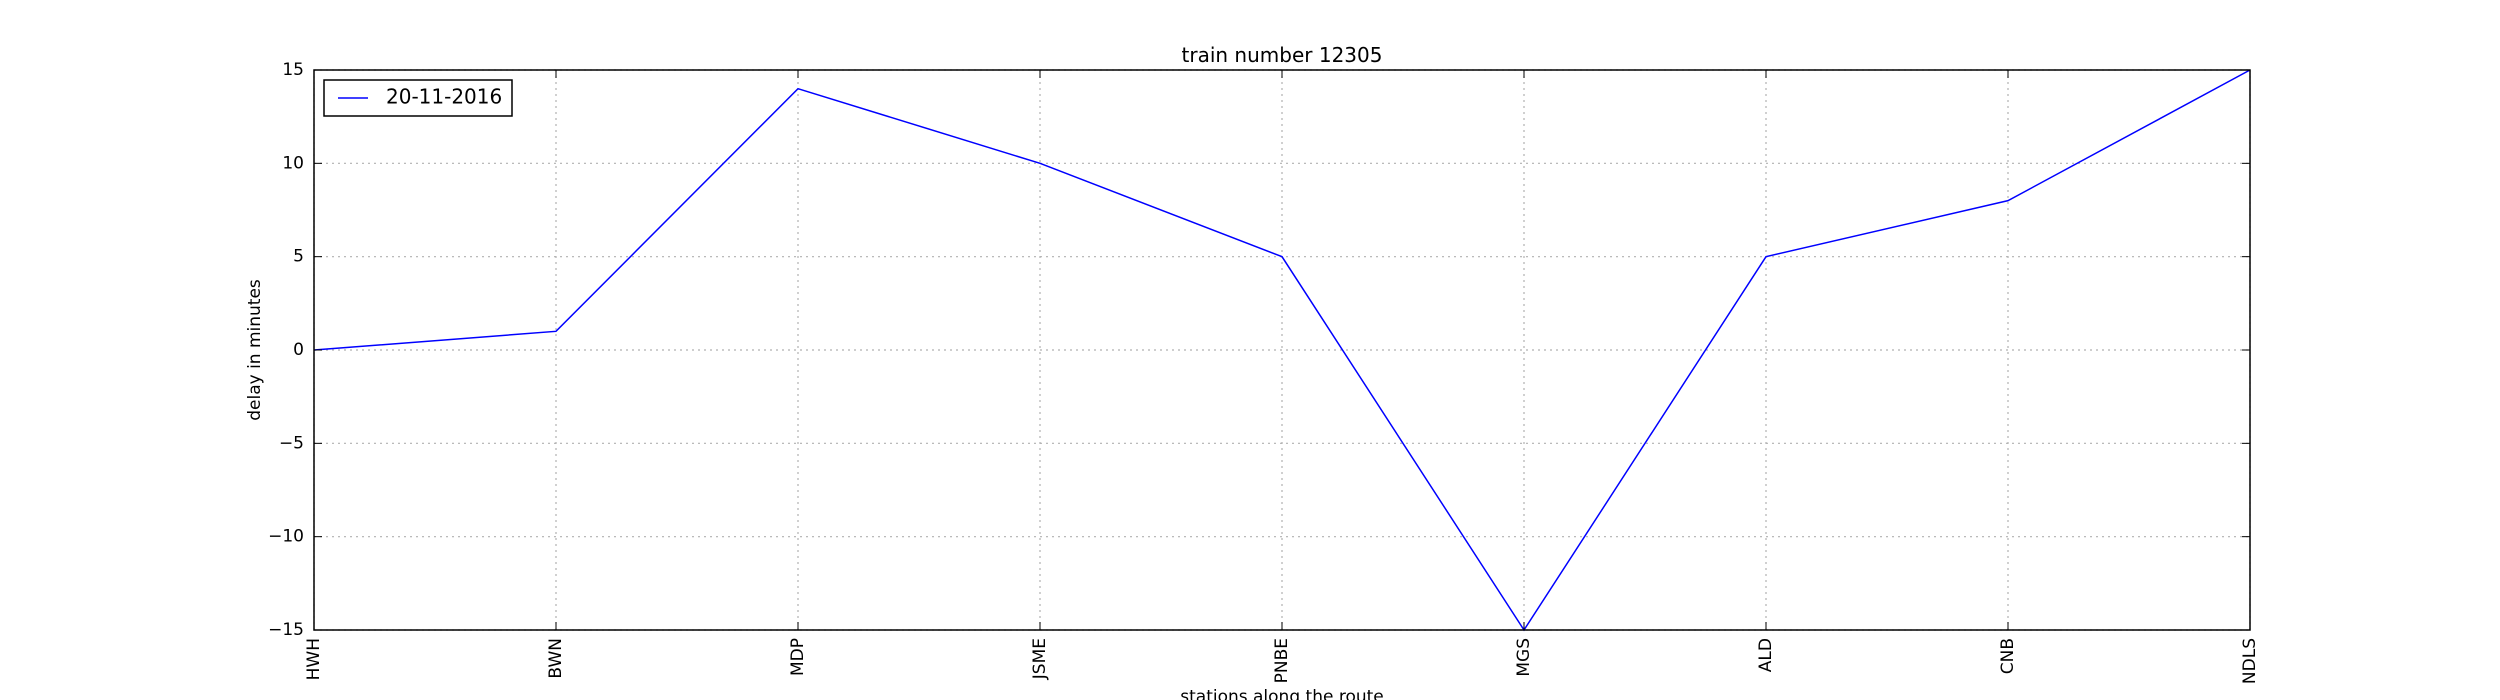 Image resolution: width=2500 pixels, height=700 pixels. Describe the element at coordinates (1040, 659) in the screenshot. I see `x-tick-label: JSME` at that location.